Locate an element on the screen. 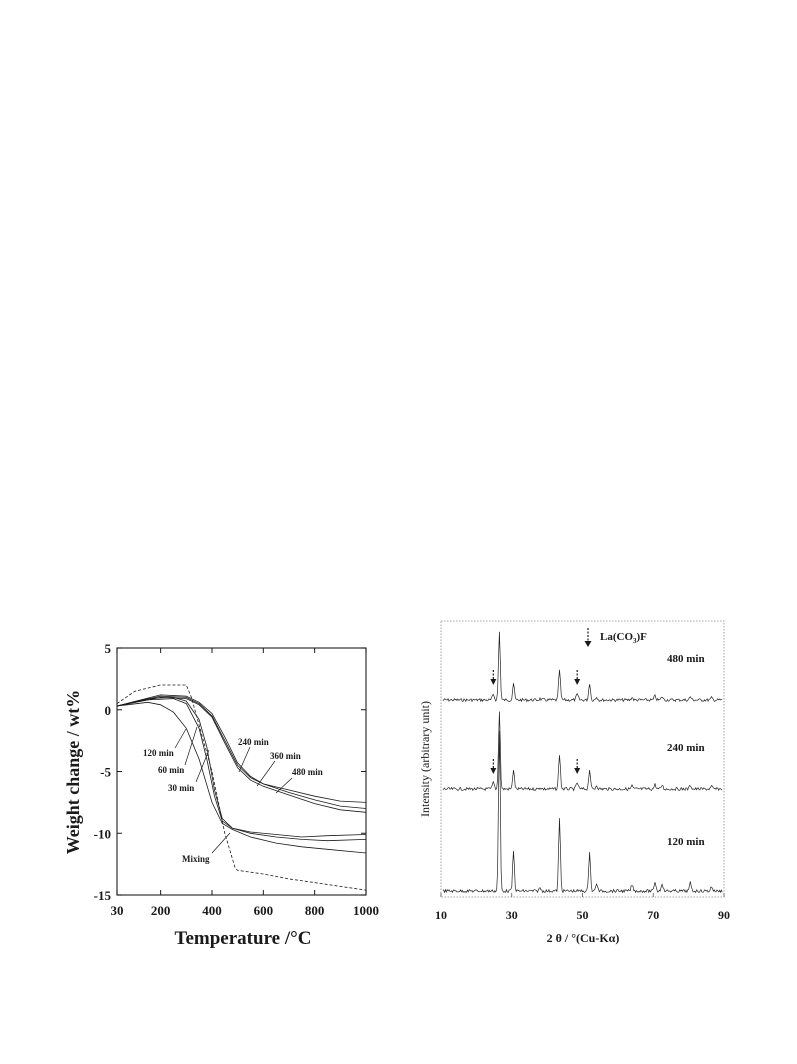 Image resolution: width=797 pixels, height=1064 pixels. label-60-min: 60 min is located at coordinates (171, 770).